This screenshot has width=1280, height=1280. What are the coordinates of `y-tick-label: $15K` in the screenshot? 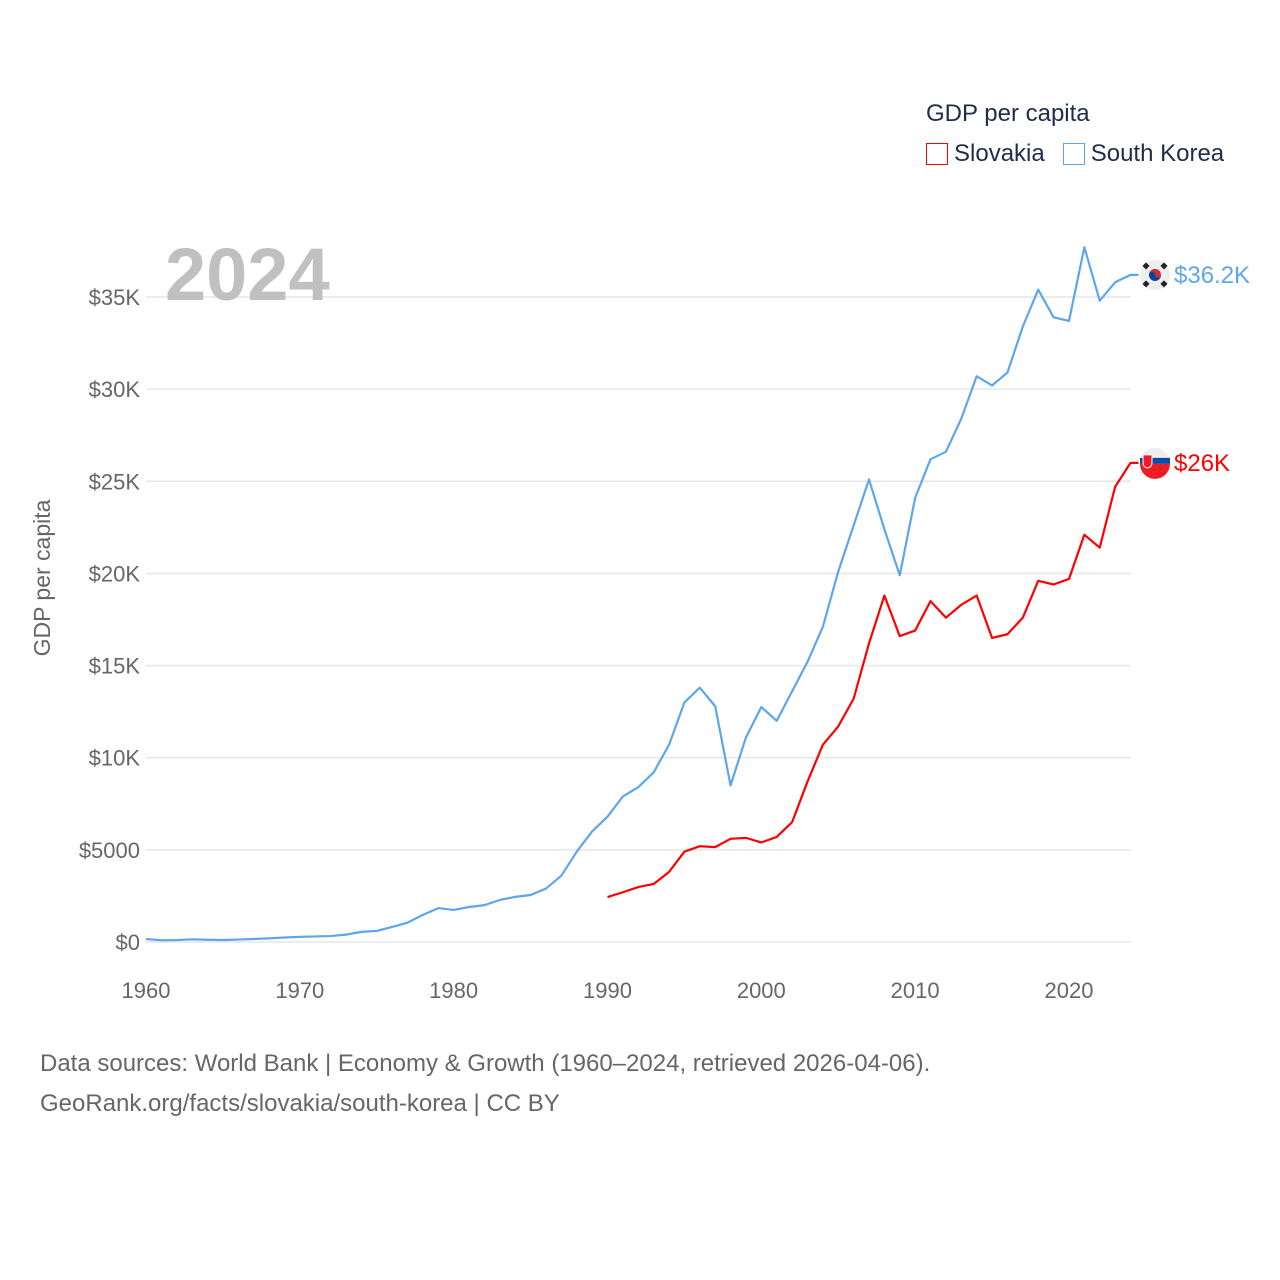 It's located at (115, 666).